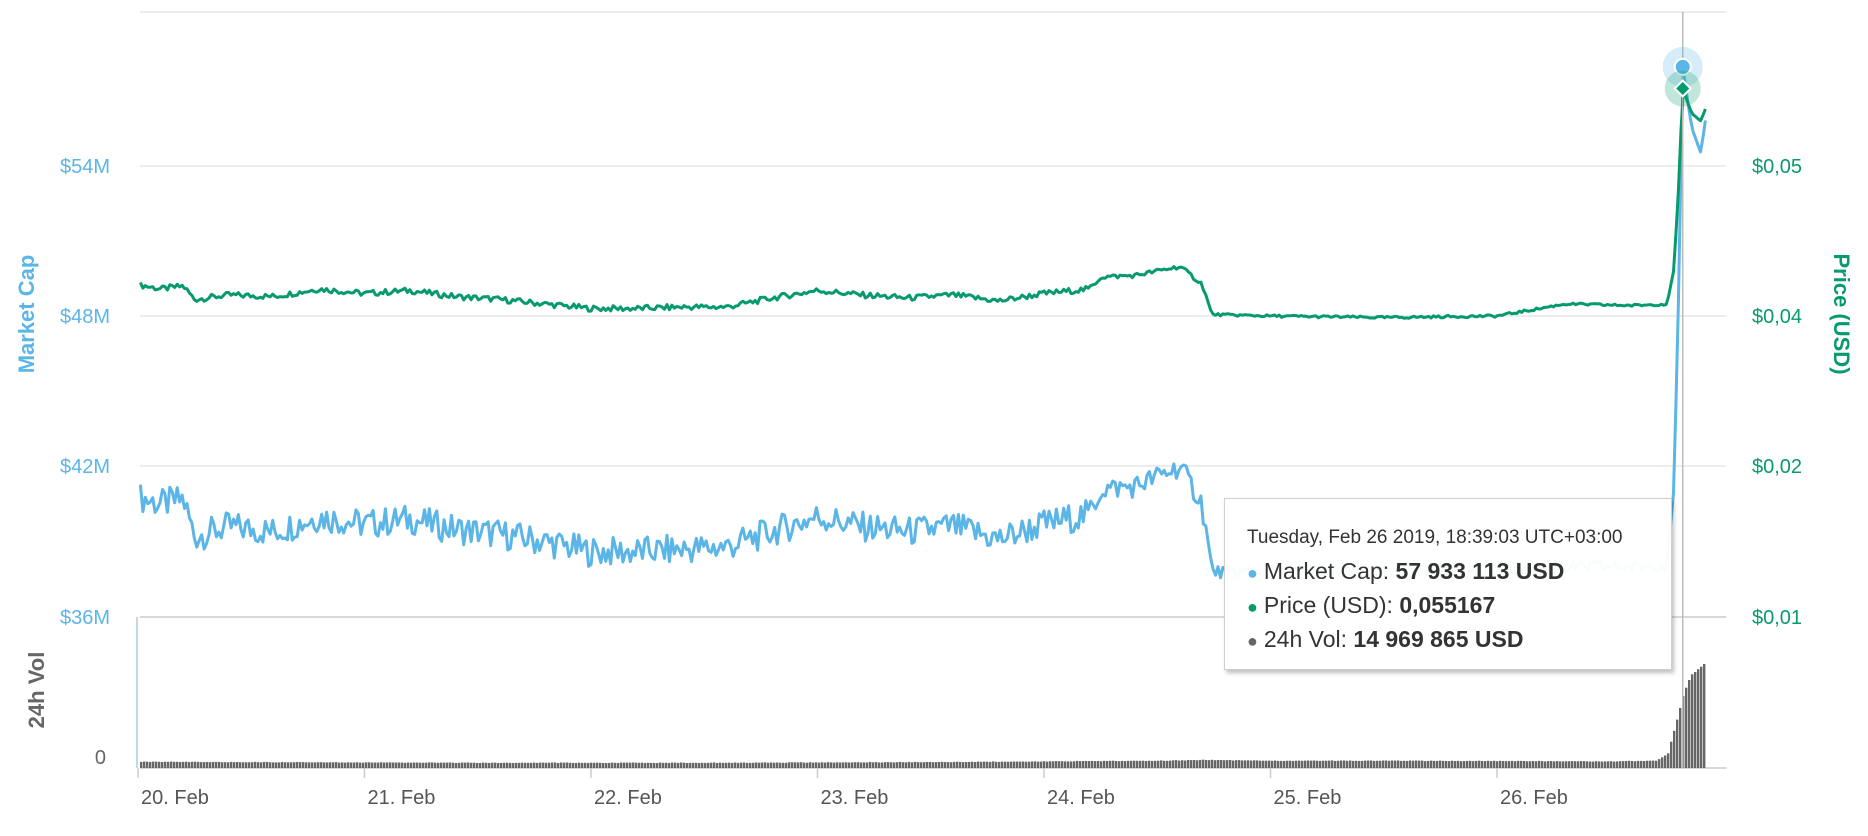 The height and width of the screenshot is (836, 1868). I want to click on x-axis-tick: 22. Feb, so click(628, 798).